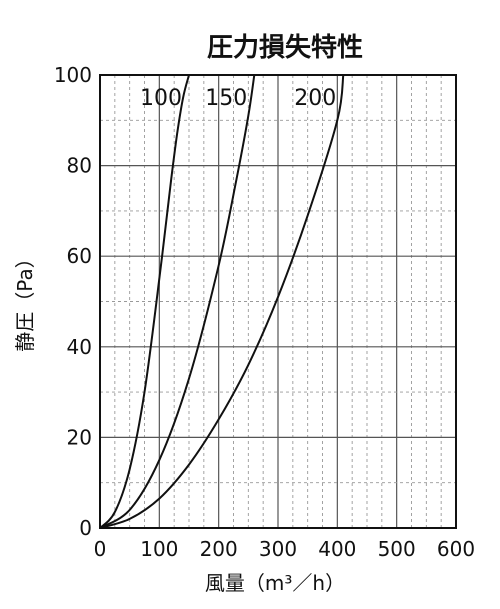 The image size is (500, 609). Describe the element at coordinates (275, 583) in the screenshot. I see `x-axis-label: 風量（m³／h）` at that location.